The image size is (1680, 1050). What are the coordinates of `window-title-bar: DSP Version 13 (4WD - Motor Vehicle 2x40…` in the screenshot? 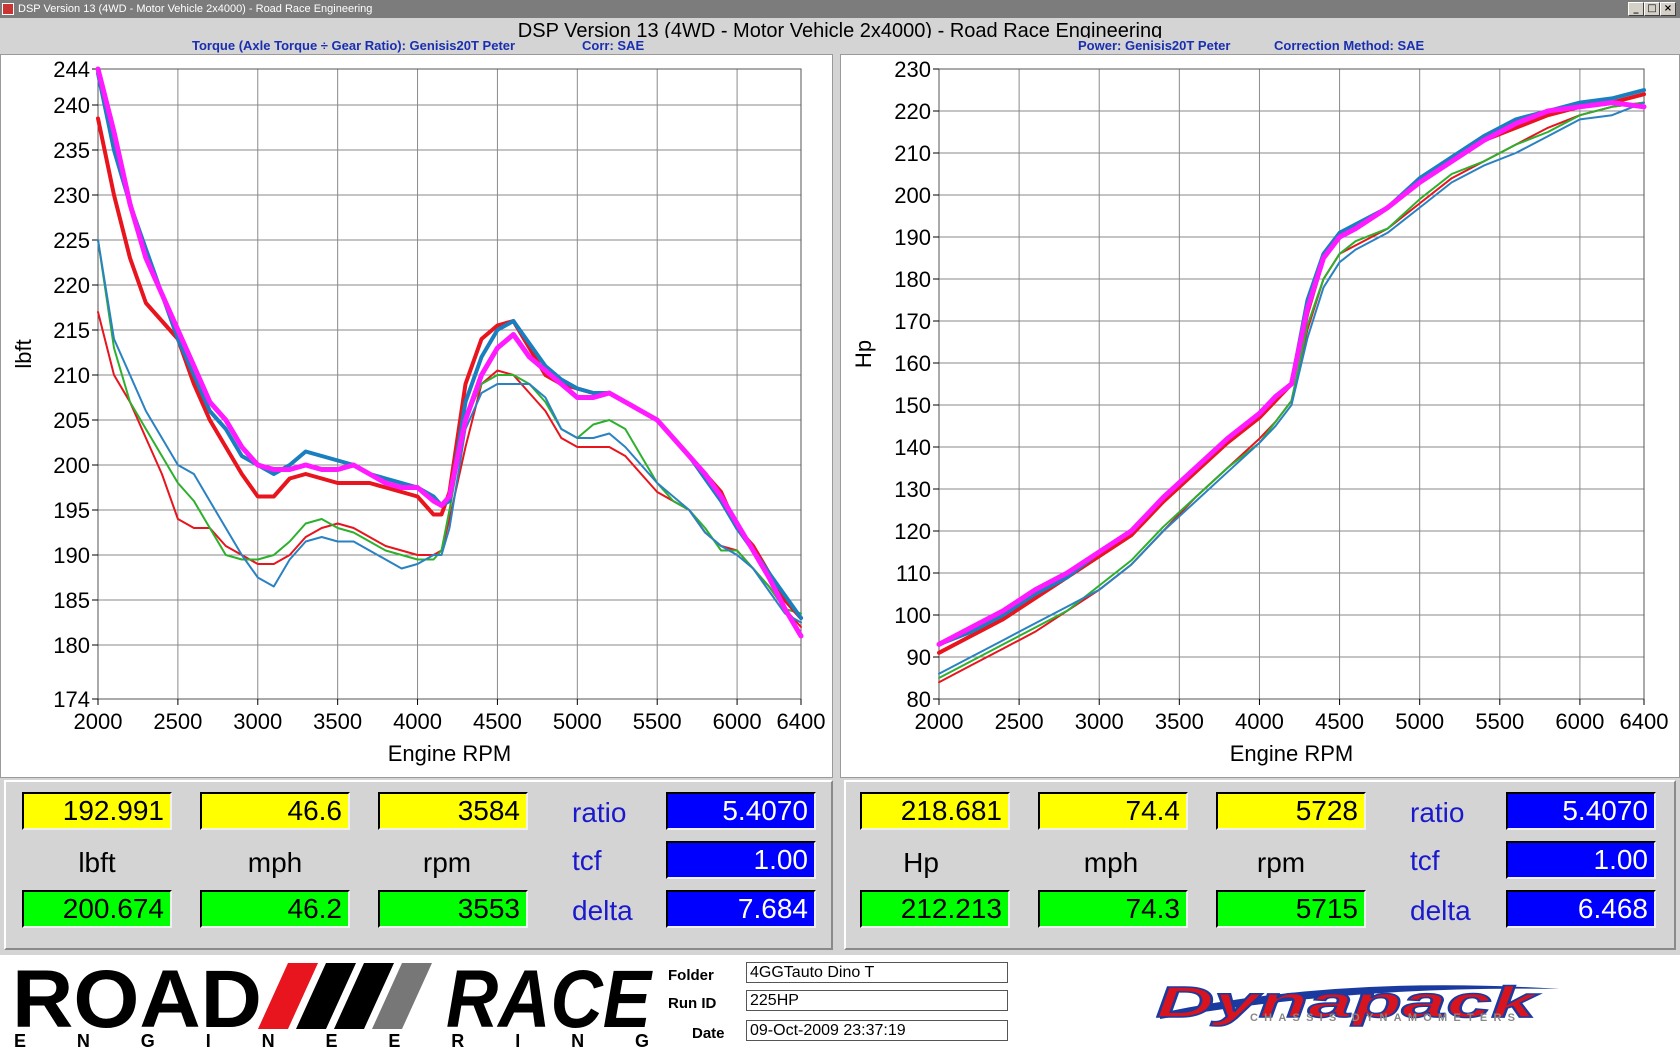 It's located at (840, 9).